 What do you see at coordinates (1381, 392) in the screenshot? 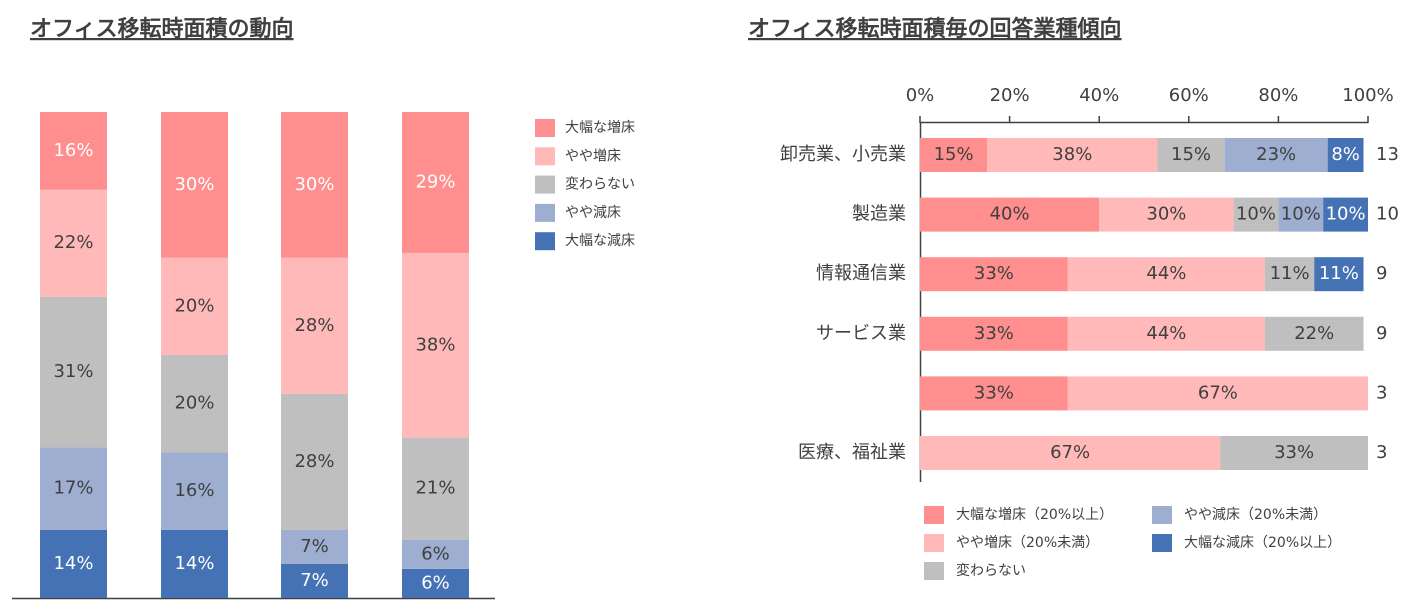
I see `count-label: 3` at bounding box center [1381, 392].